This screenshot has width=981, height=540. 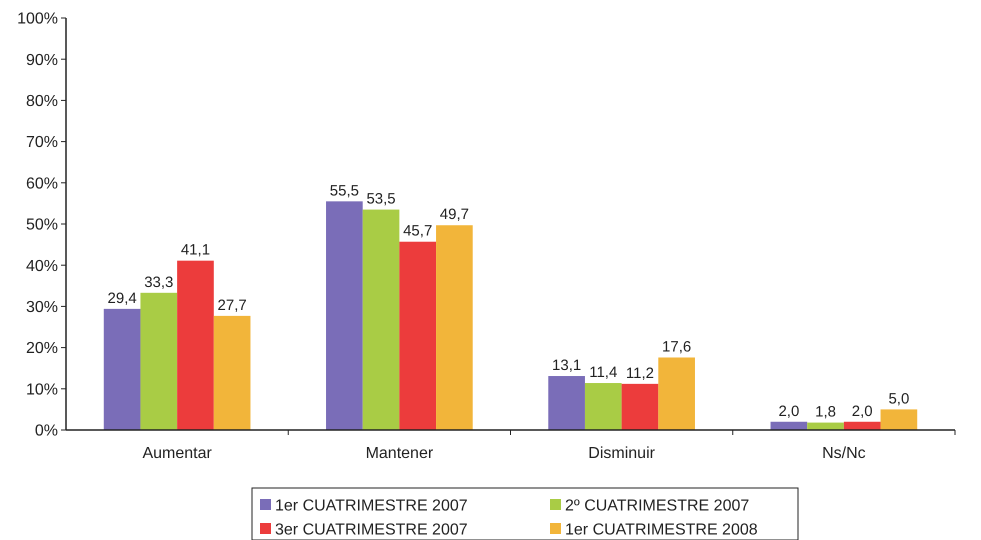 What do you see at coordinates (42, 60) in the screenshot?
I see `y-tick-label: 90%` at bounding box center [42, 60].